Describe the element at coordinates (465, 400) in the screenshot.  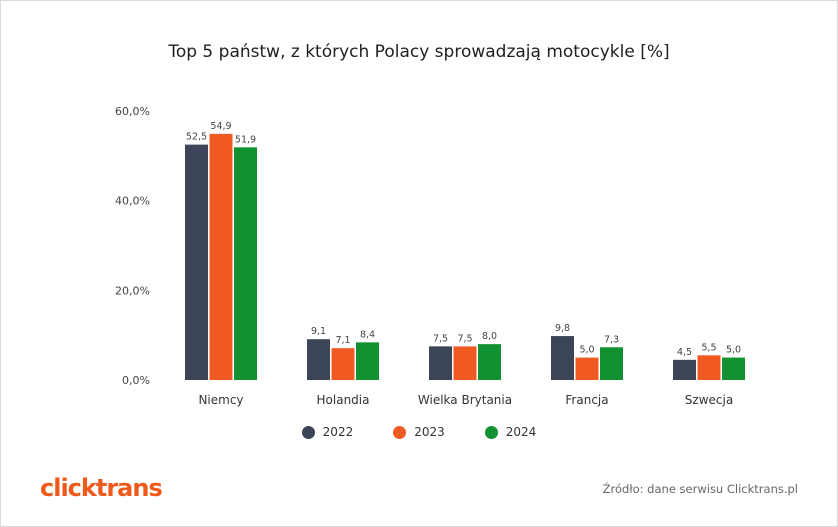
I see `x-category-label: Wielka Brytania` at that location.